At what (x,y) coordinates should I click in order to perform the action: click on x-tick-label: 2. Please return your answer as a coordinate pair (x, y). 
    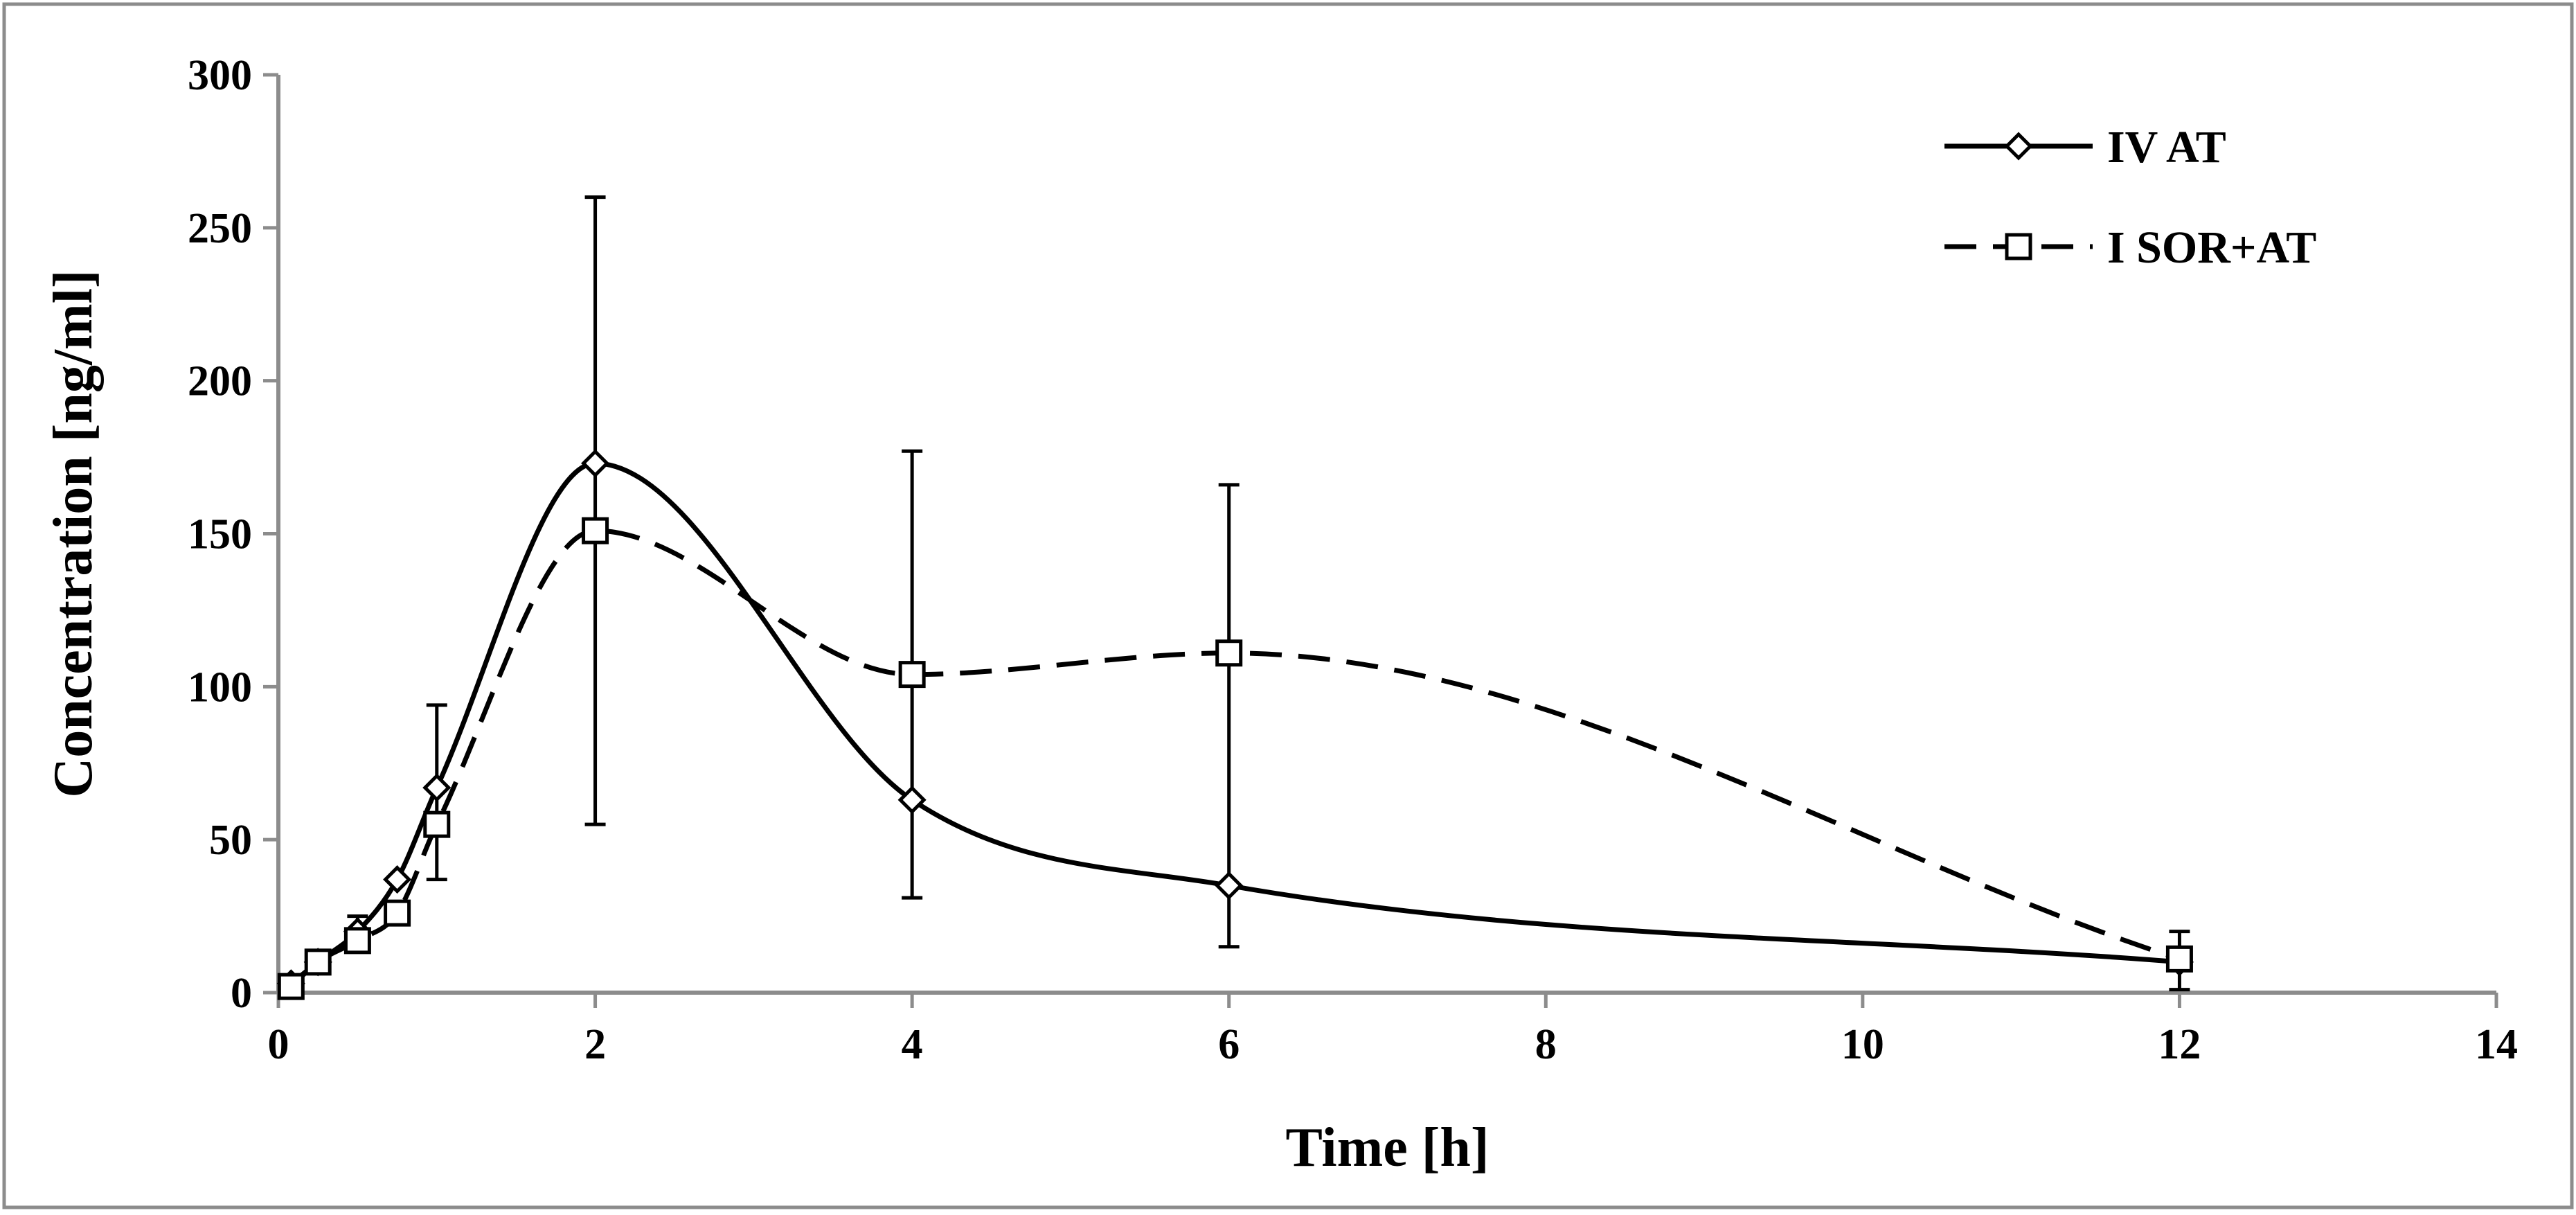
    Looking at the image, I should click on (595, 1044).